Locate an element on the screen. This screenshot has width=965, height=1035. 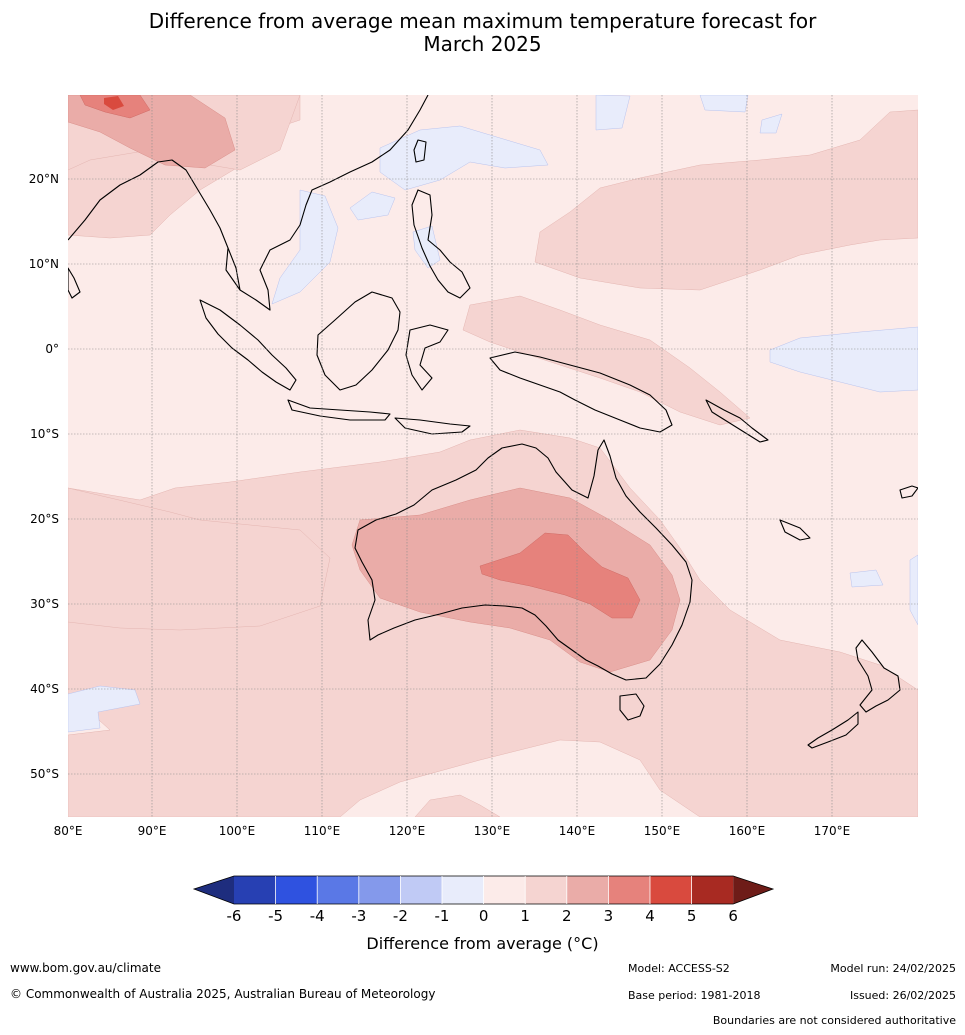
lon-label-80e: 80°E is located at coordinates (68, 831).